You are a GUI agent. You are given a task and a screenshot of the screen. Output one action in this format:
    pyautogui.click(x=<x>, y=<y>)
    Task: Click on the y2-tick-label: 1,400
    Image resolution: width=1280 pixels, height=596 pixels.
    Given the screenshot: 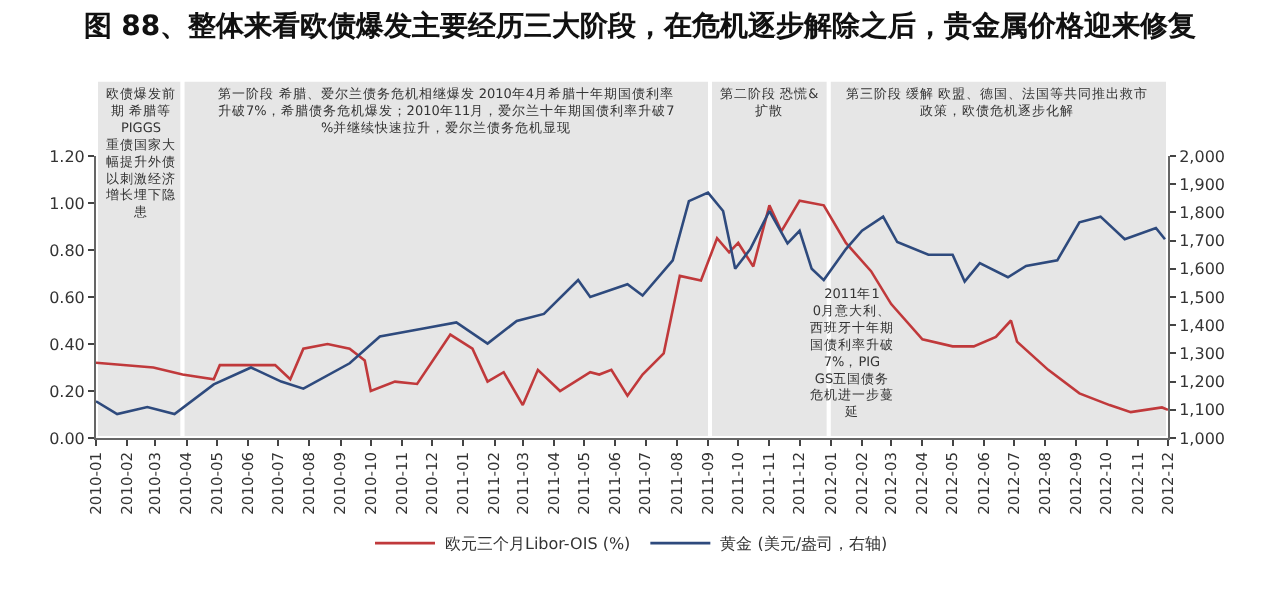 What is the action you would take?
    pyautogui.click(x=1202, y=325)
    